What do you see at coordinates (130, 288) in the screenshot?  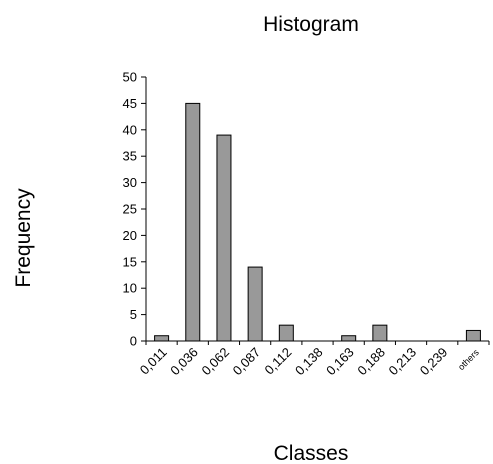 I see `y-tick-label: 10` at bounding box center [130, 288].